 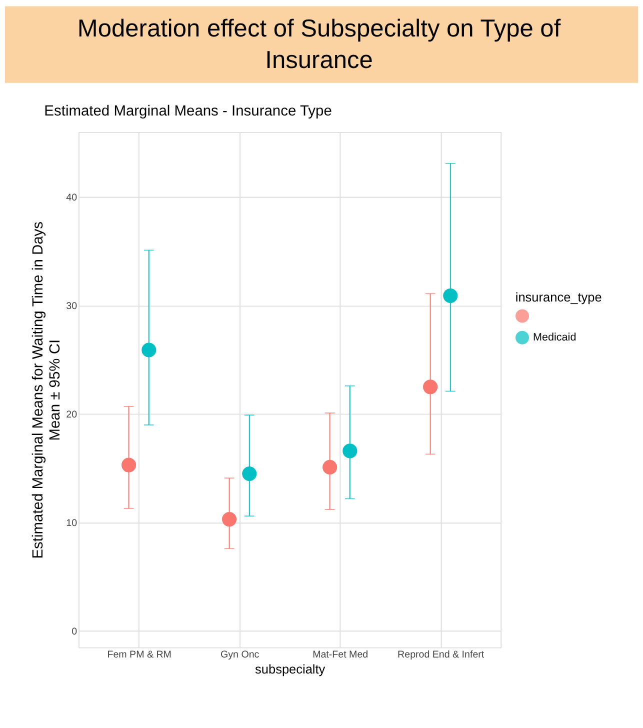 I want to click on y-tick-label: 20, so click(x=72, y=414).